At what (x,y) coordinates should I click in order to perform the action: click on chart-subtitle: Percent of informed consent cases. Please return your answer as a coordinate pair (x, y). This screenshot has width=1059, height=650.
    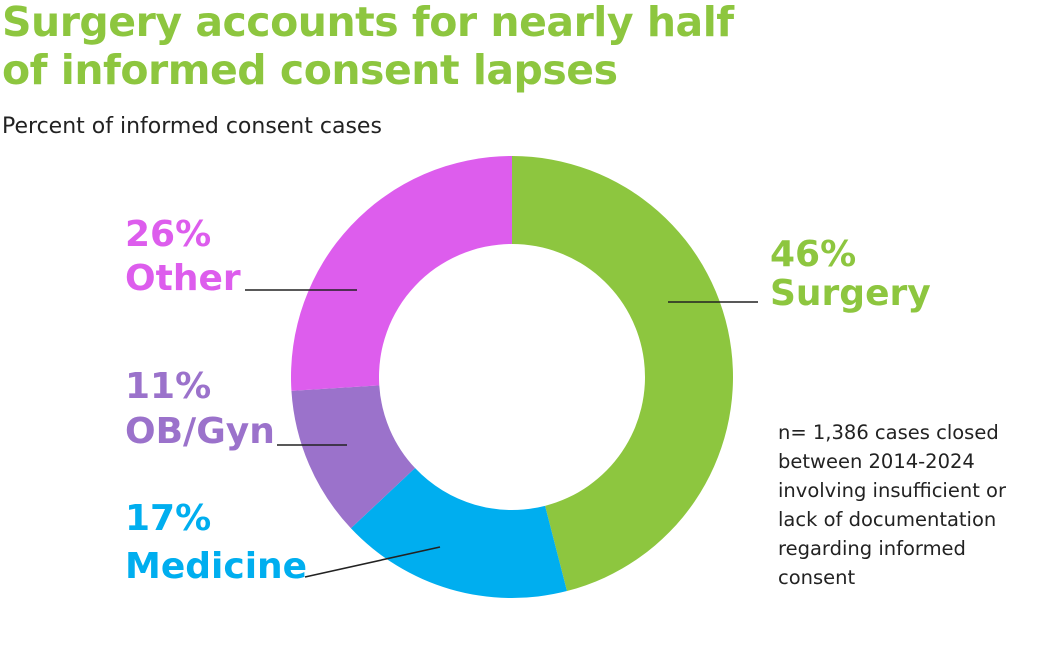
    Looking at the image, I should click on (192, 126).